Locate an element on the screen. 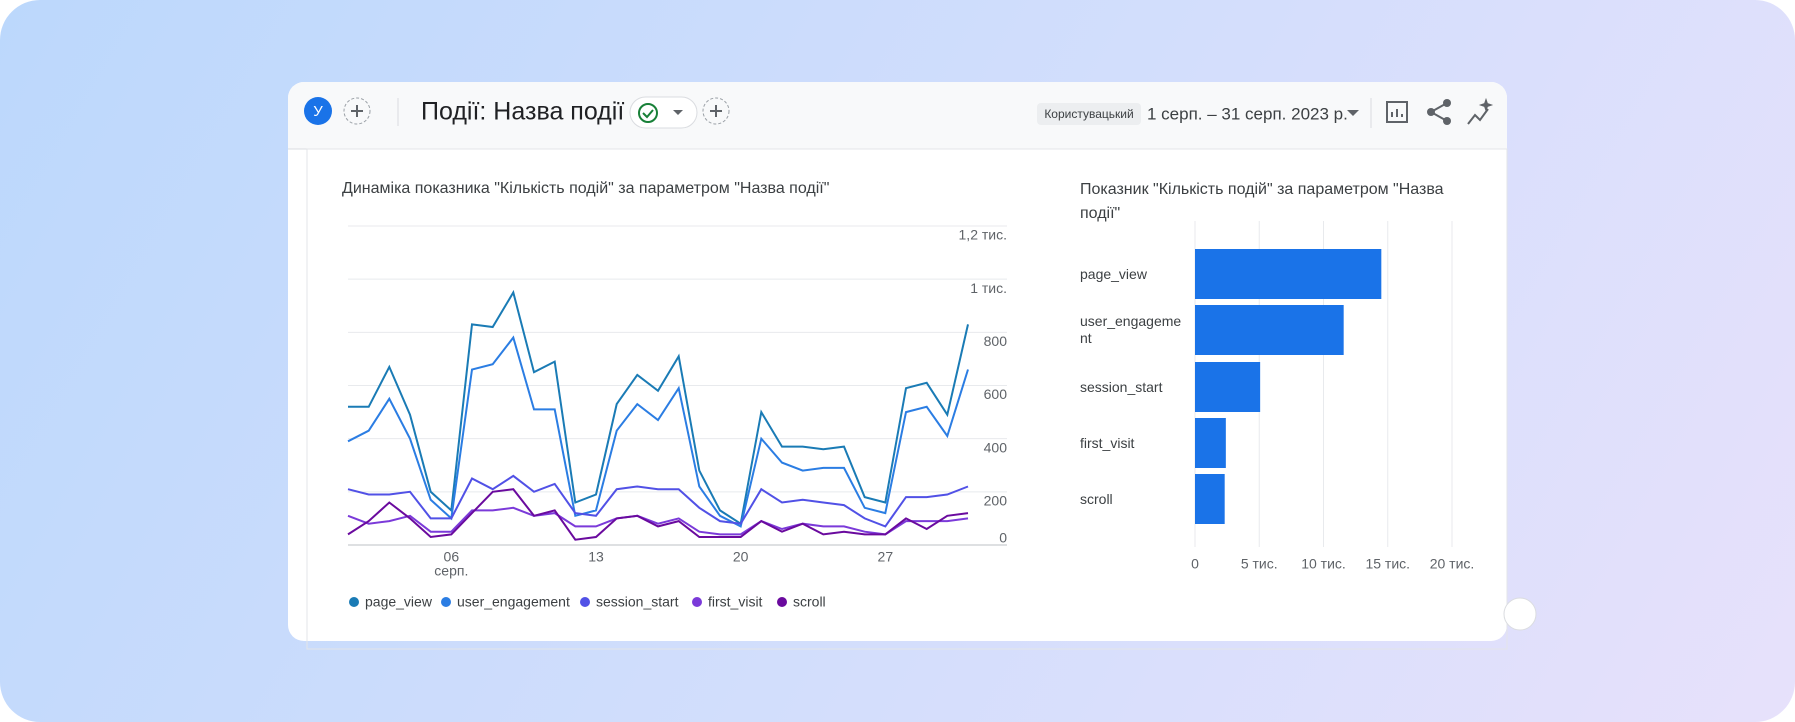 The height and width of the screenshot is (722, 1795). floating-button is located at coordinates (1520, 614).